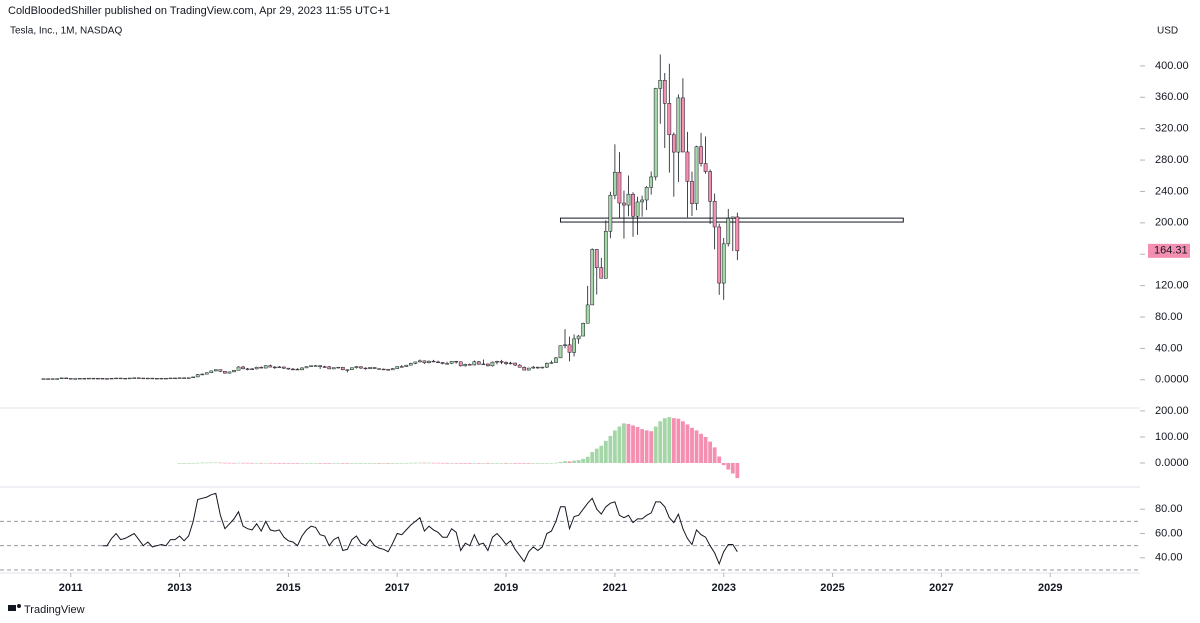 This screenshot has height=623, width=1200. What do you see at coordinates (179, 588) in the screenshot?
I see `x-tick-label: 2013` at bounding box center [179, 588].